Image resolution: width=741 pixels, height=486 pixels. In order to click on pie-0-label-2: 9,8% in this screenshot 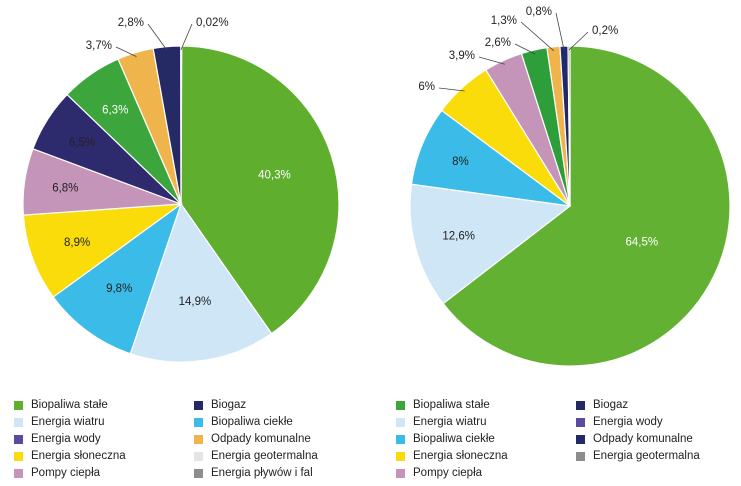, I will do `click(119, 289)`.